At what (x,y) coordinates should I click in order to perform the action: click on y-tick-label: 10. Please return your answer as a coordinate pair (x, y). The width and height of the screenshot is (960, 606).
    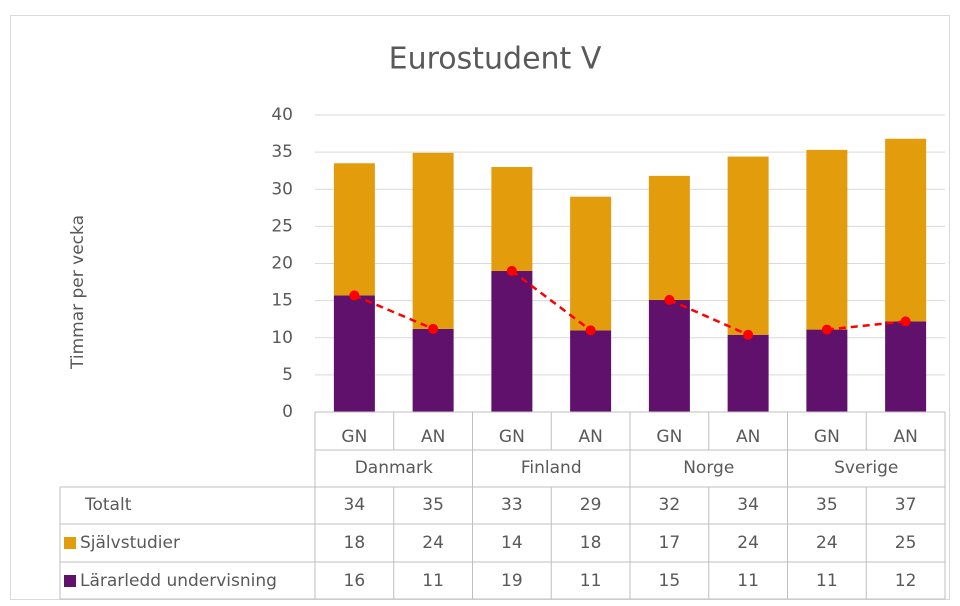
    Looking at the image, I should click on (282, 338).